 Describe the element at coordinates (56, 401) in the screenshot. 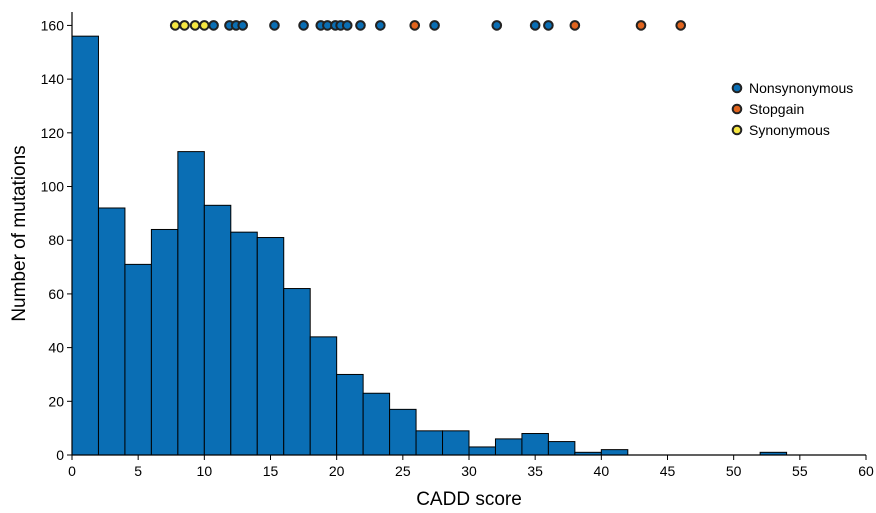

I see `y-tick-label: 20` at that location.